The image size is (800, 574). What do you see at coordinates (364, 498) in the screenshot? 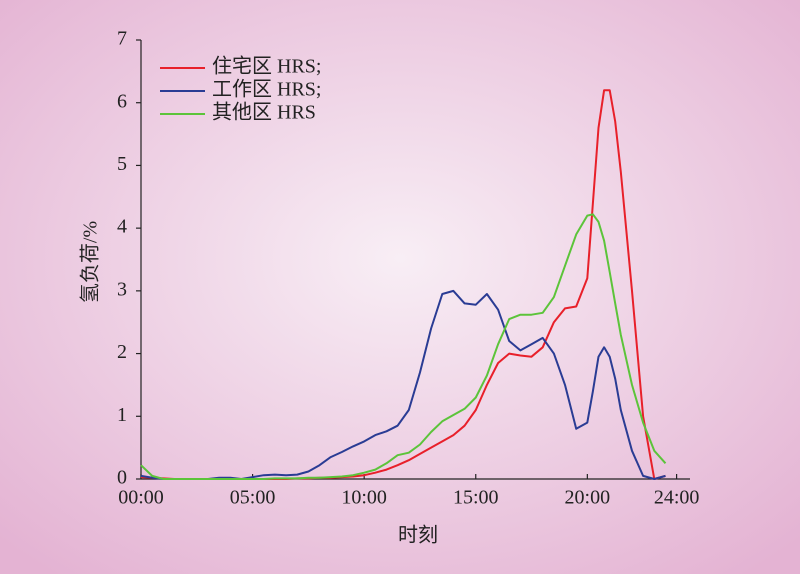
I see `x-tick-label: 10:00` at bounding box center [364, 498].